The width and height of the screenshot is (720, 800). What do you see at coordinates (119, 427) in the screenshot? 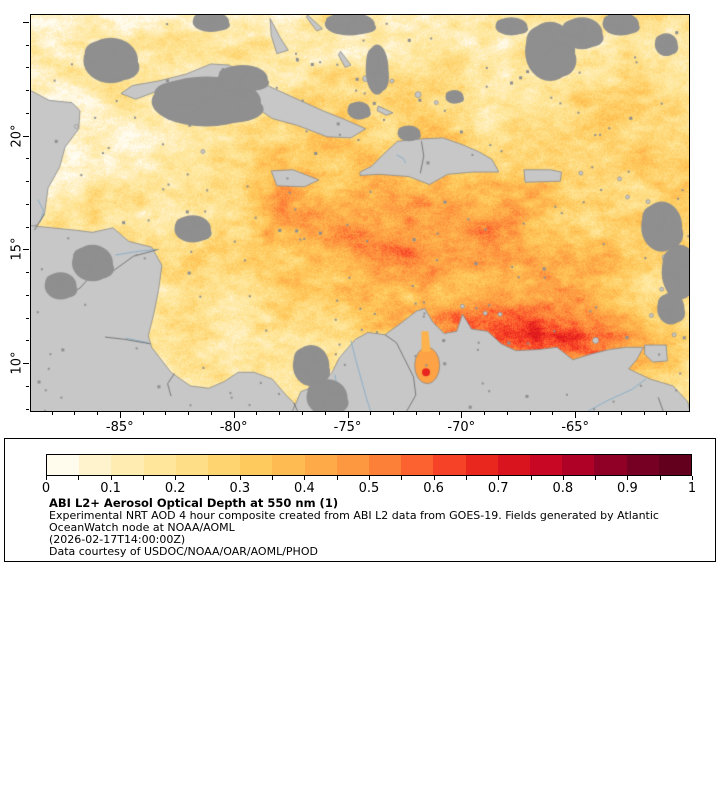
I see `lon-tick-label: -85°` at bounding box center [119, 427].